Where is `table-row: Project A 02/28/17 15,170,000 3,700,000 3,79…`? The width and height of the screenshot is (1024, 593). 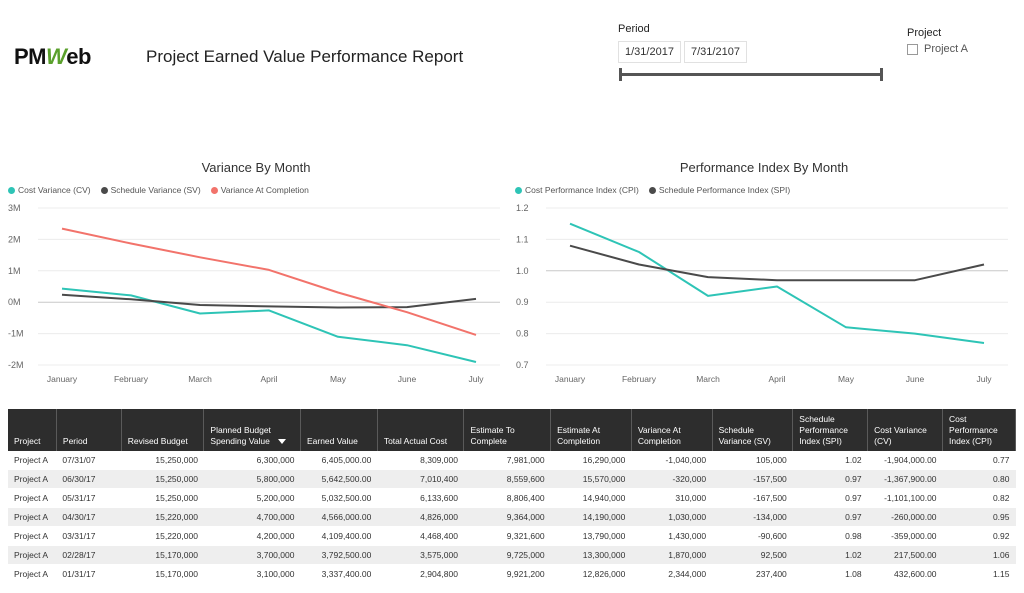 table-row: Project A 02/28/17 15,170,000 3,700,000 3,79… is located at coordinates (512, 555).